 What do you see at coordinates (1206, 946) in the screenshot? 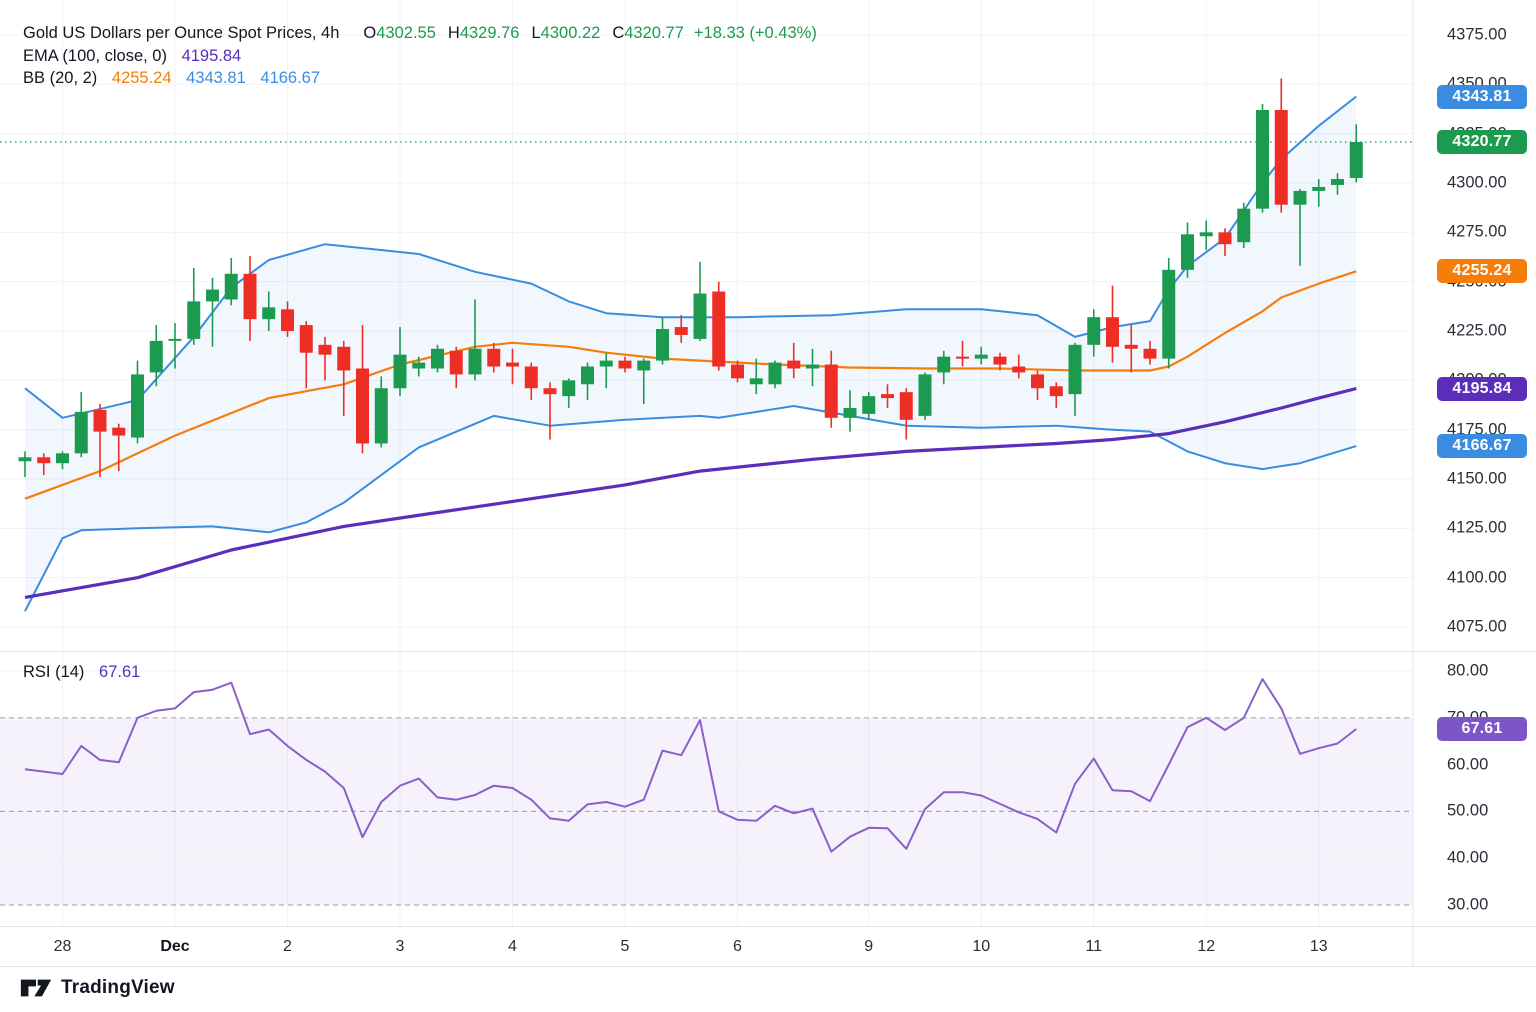
I see `time-axis-label: 12` at bounding box center [1206, 946].